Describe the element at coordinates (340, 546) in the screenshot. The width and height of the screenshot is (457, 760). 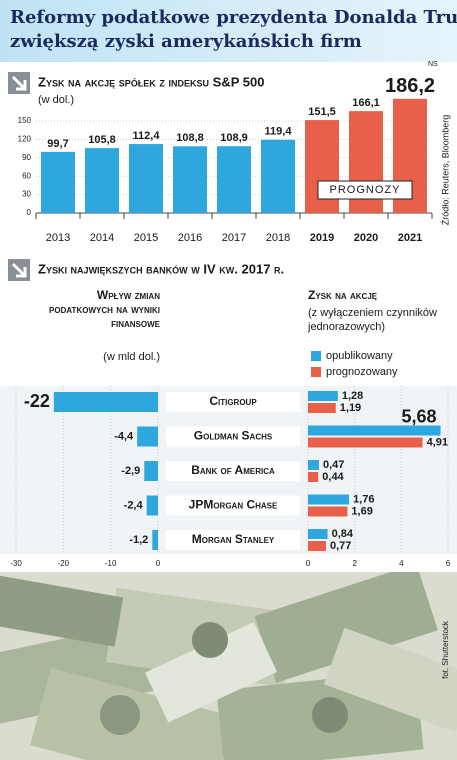
I see `value-label: 0,77` at that location.